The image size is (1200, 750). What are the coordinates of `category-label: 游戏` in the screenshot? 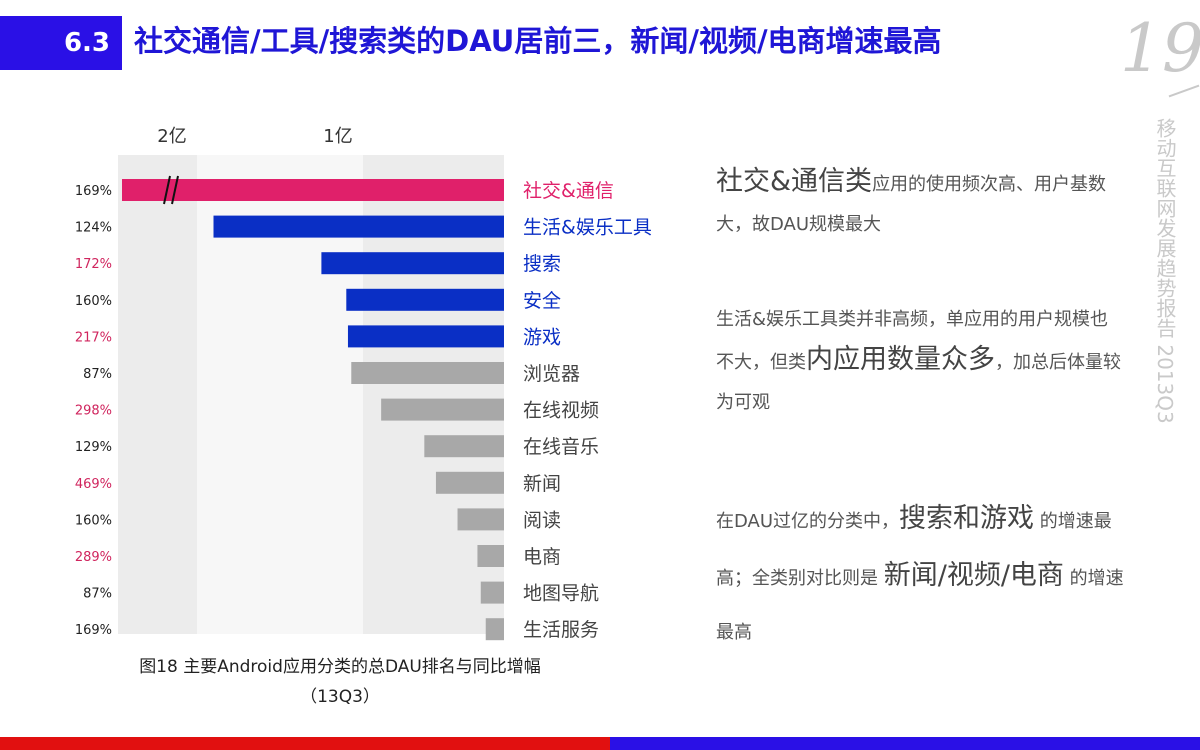 It's located at (542, 337).